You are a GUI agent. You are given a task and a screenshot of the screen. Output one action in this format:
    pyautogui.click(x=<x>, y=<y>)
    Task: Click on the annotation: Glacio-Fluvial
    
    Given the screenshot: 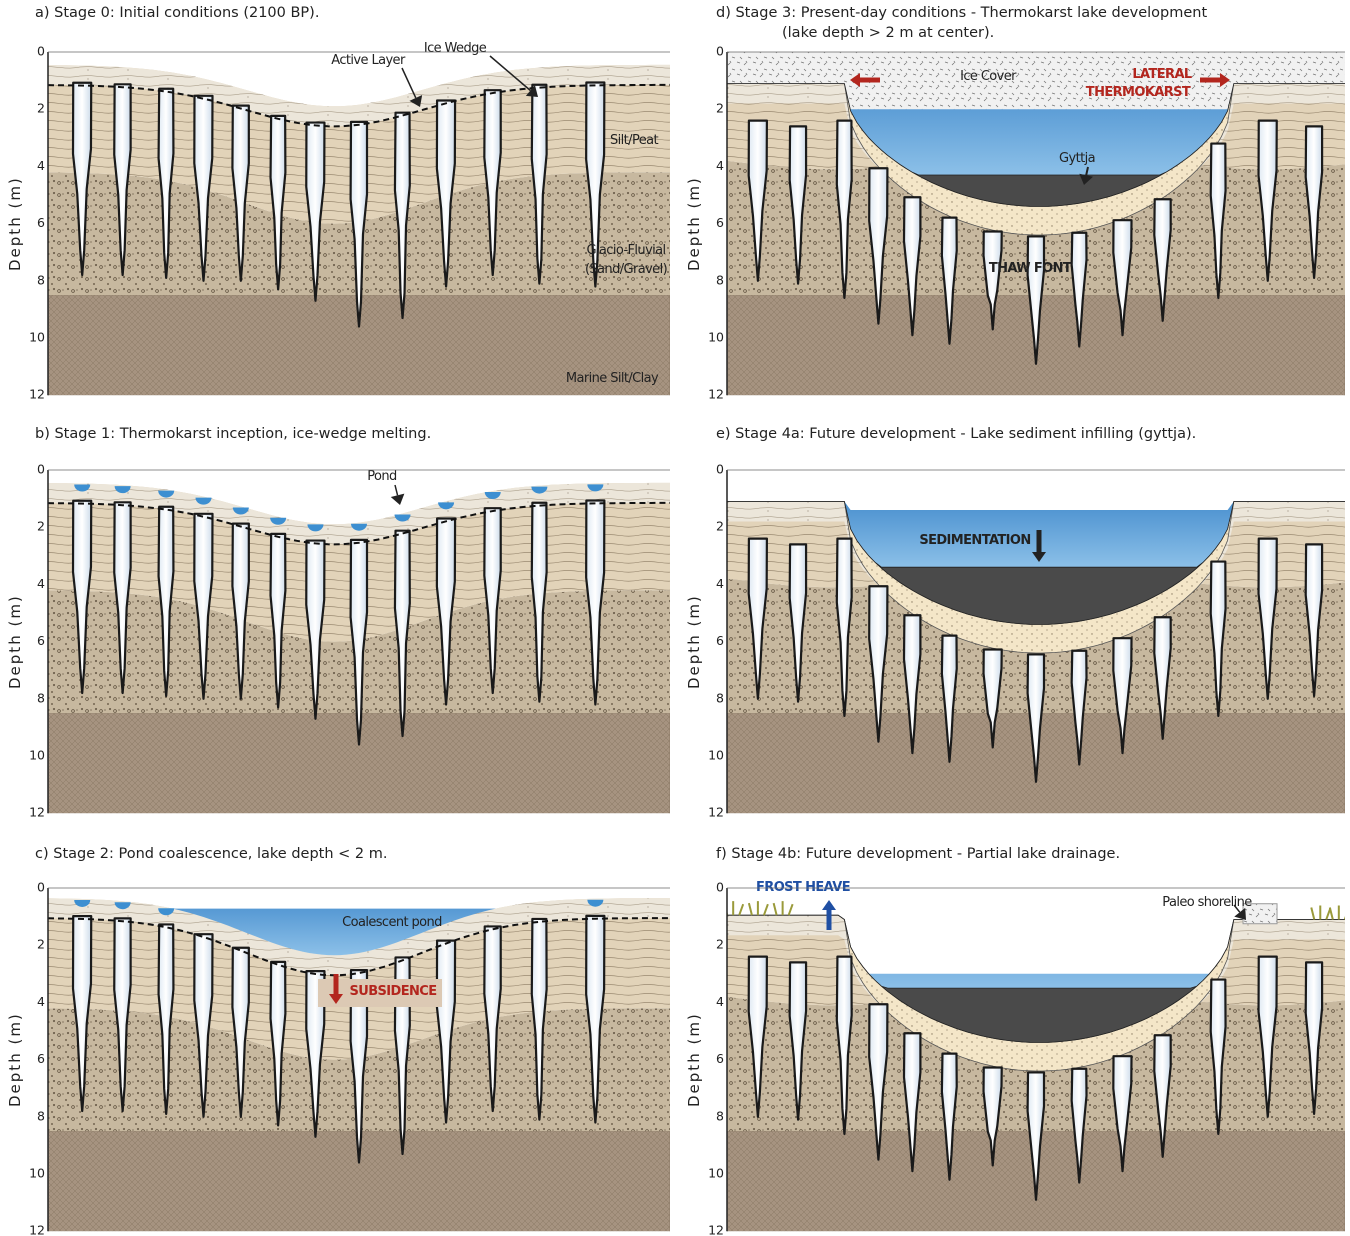 What is the action you would take?
    pyautogui.click(x=625, y=250)
    